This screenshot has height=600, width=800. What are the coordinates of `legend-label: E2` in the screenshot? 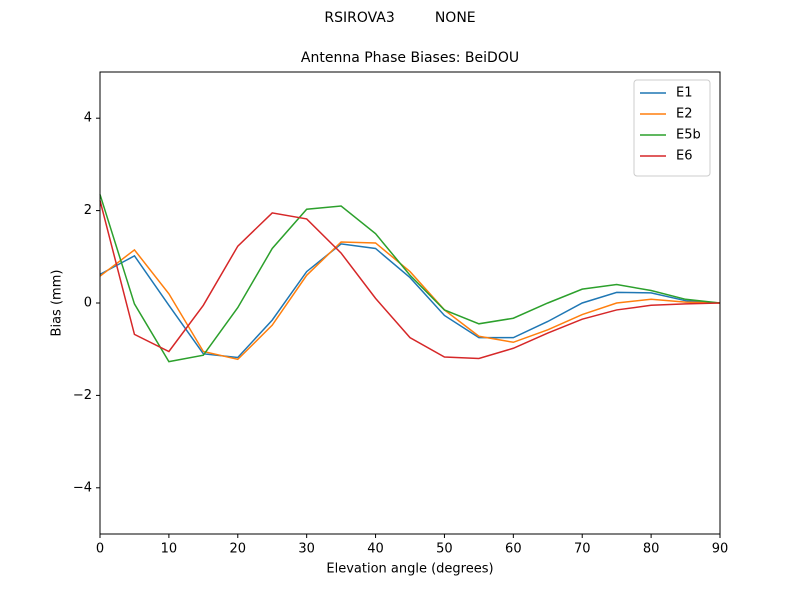 It's located at (684, 114).